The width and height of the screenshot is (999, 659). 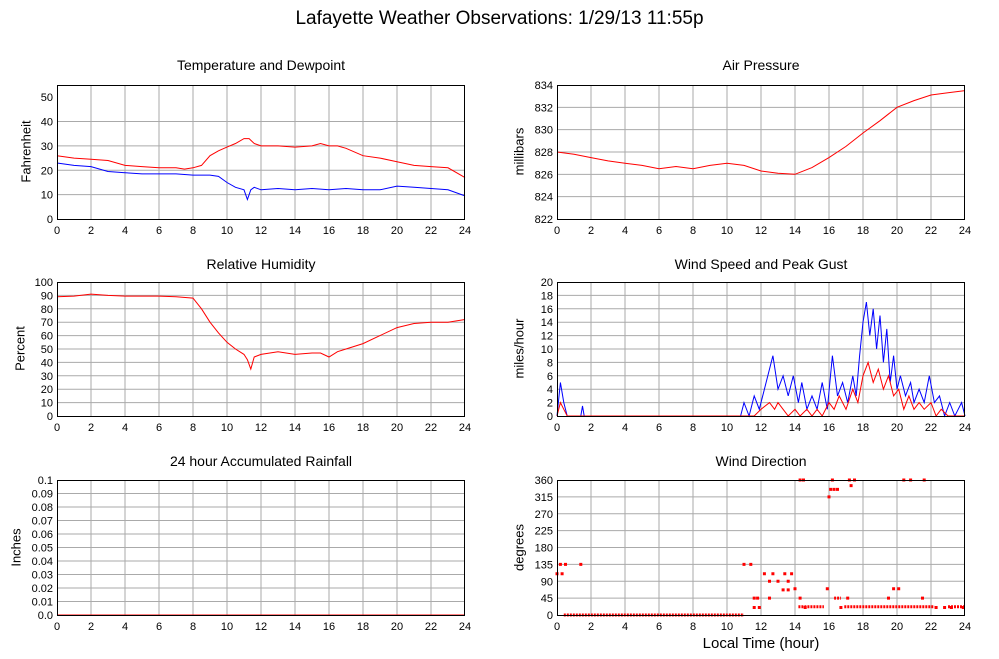 I want to click on y-tick-label: 90, so click(x=547, y=582).